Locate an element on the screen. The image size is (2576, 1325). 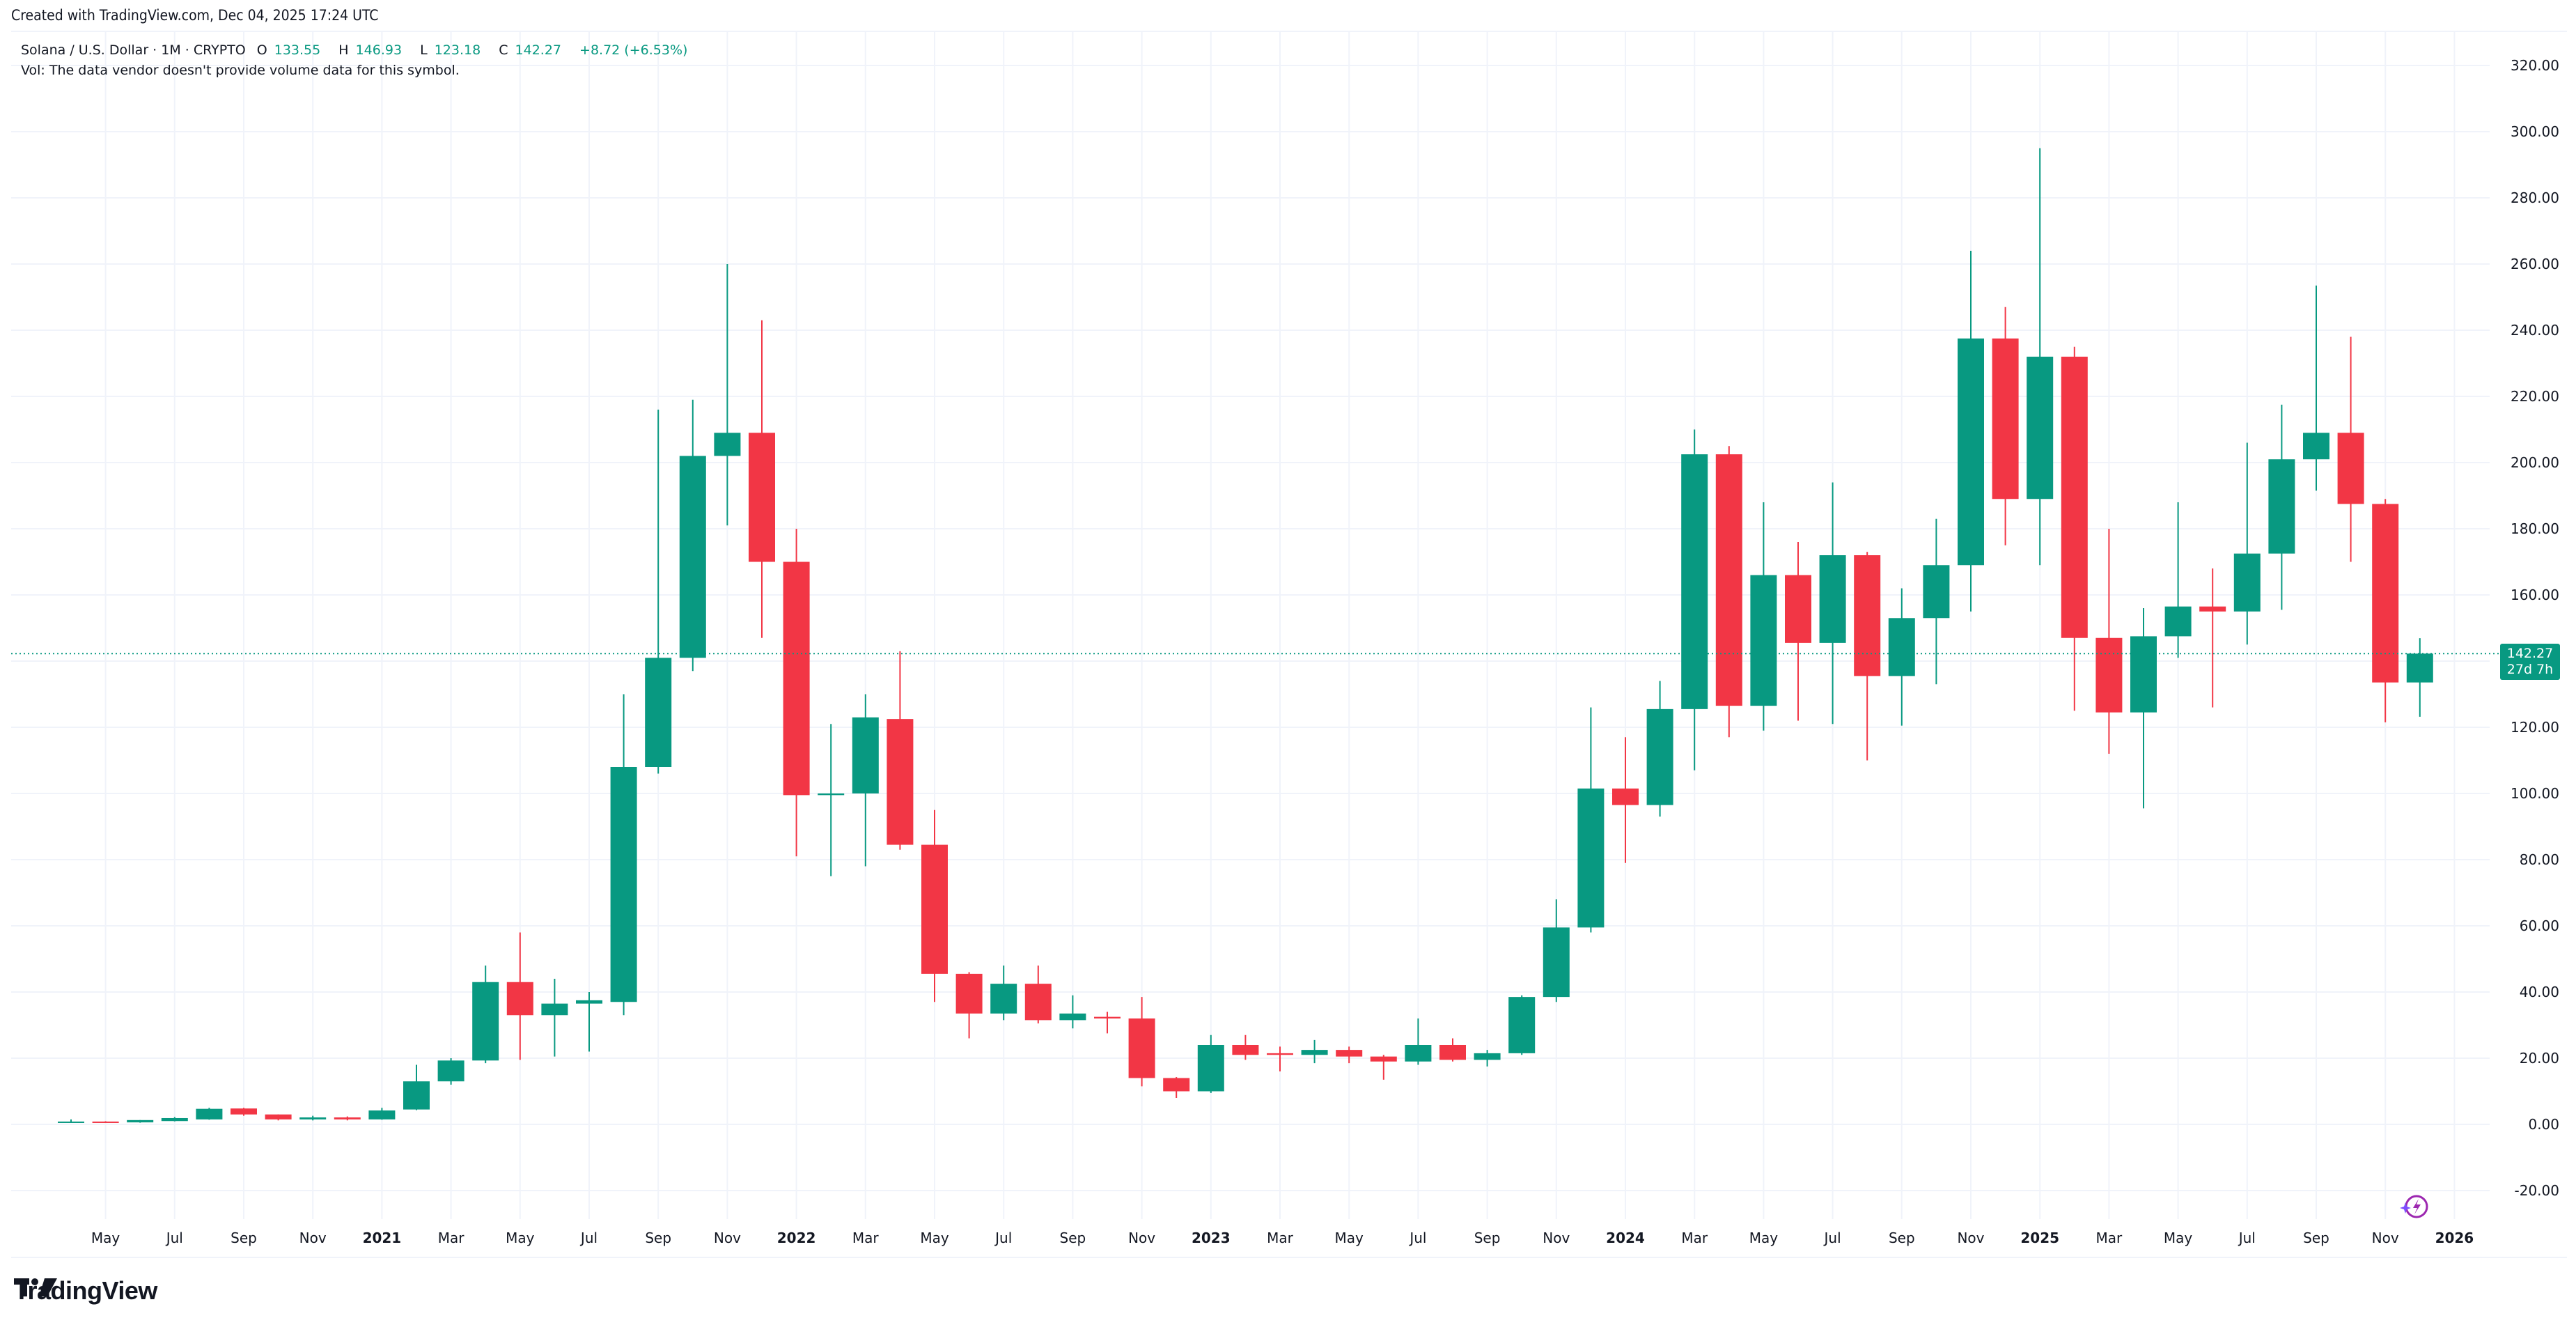
tradingview-logo-icon is located at coordinates (35, 1287).